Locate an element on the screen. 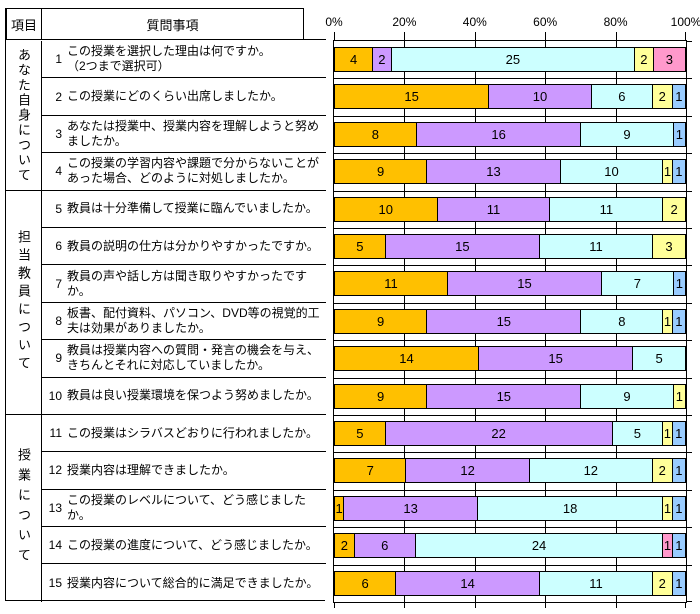 The height and width of the screenshot is (614, 700). bar-segment-value: 18 is located at coordinates (570, 508).